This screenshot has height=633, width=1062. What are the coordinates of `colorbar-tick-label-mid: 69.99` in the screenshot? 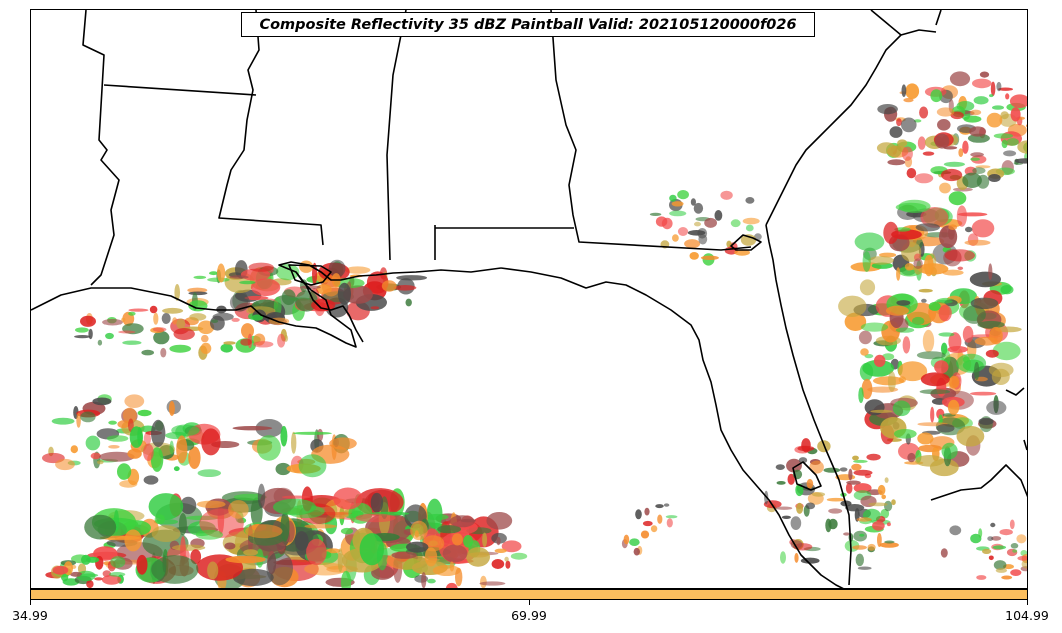 It's located at (529, 615).